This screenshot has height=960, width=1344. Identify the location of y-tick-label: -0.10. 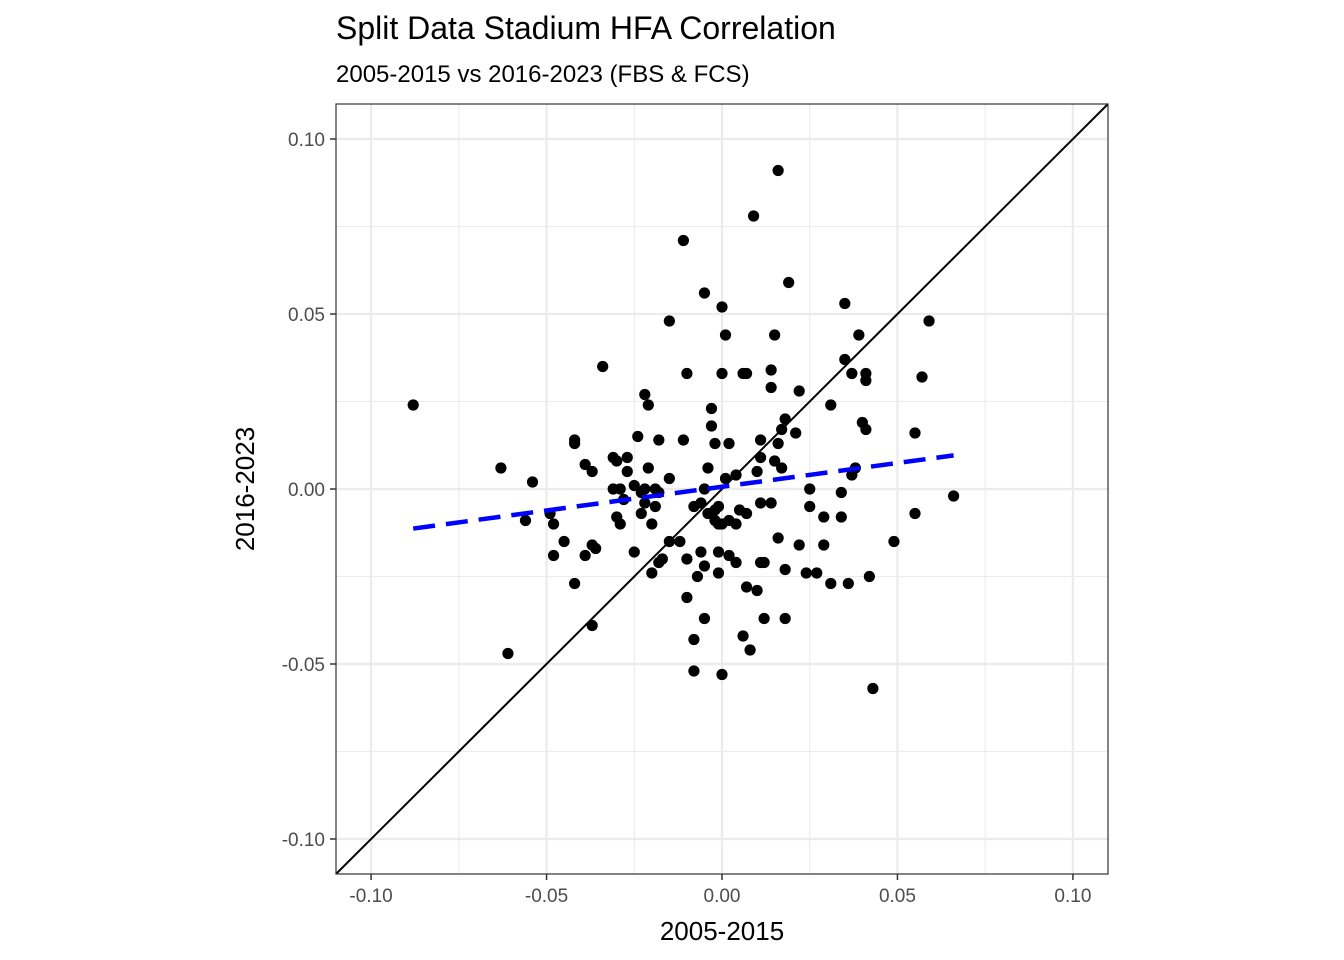
(303, 840).